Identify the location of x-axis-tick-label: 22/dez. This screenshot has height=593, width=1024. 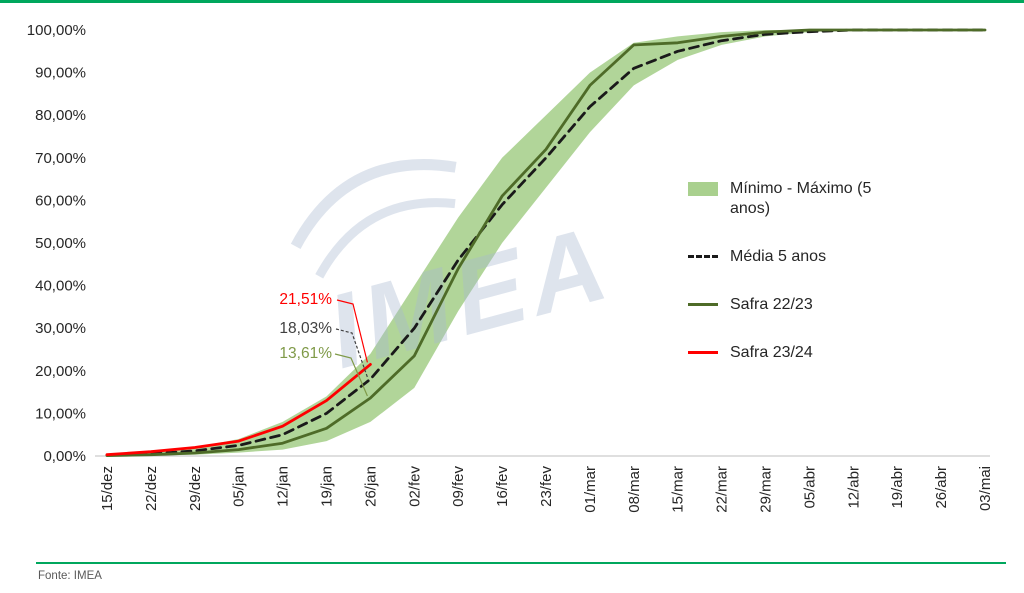
(151, 488).